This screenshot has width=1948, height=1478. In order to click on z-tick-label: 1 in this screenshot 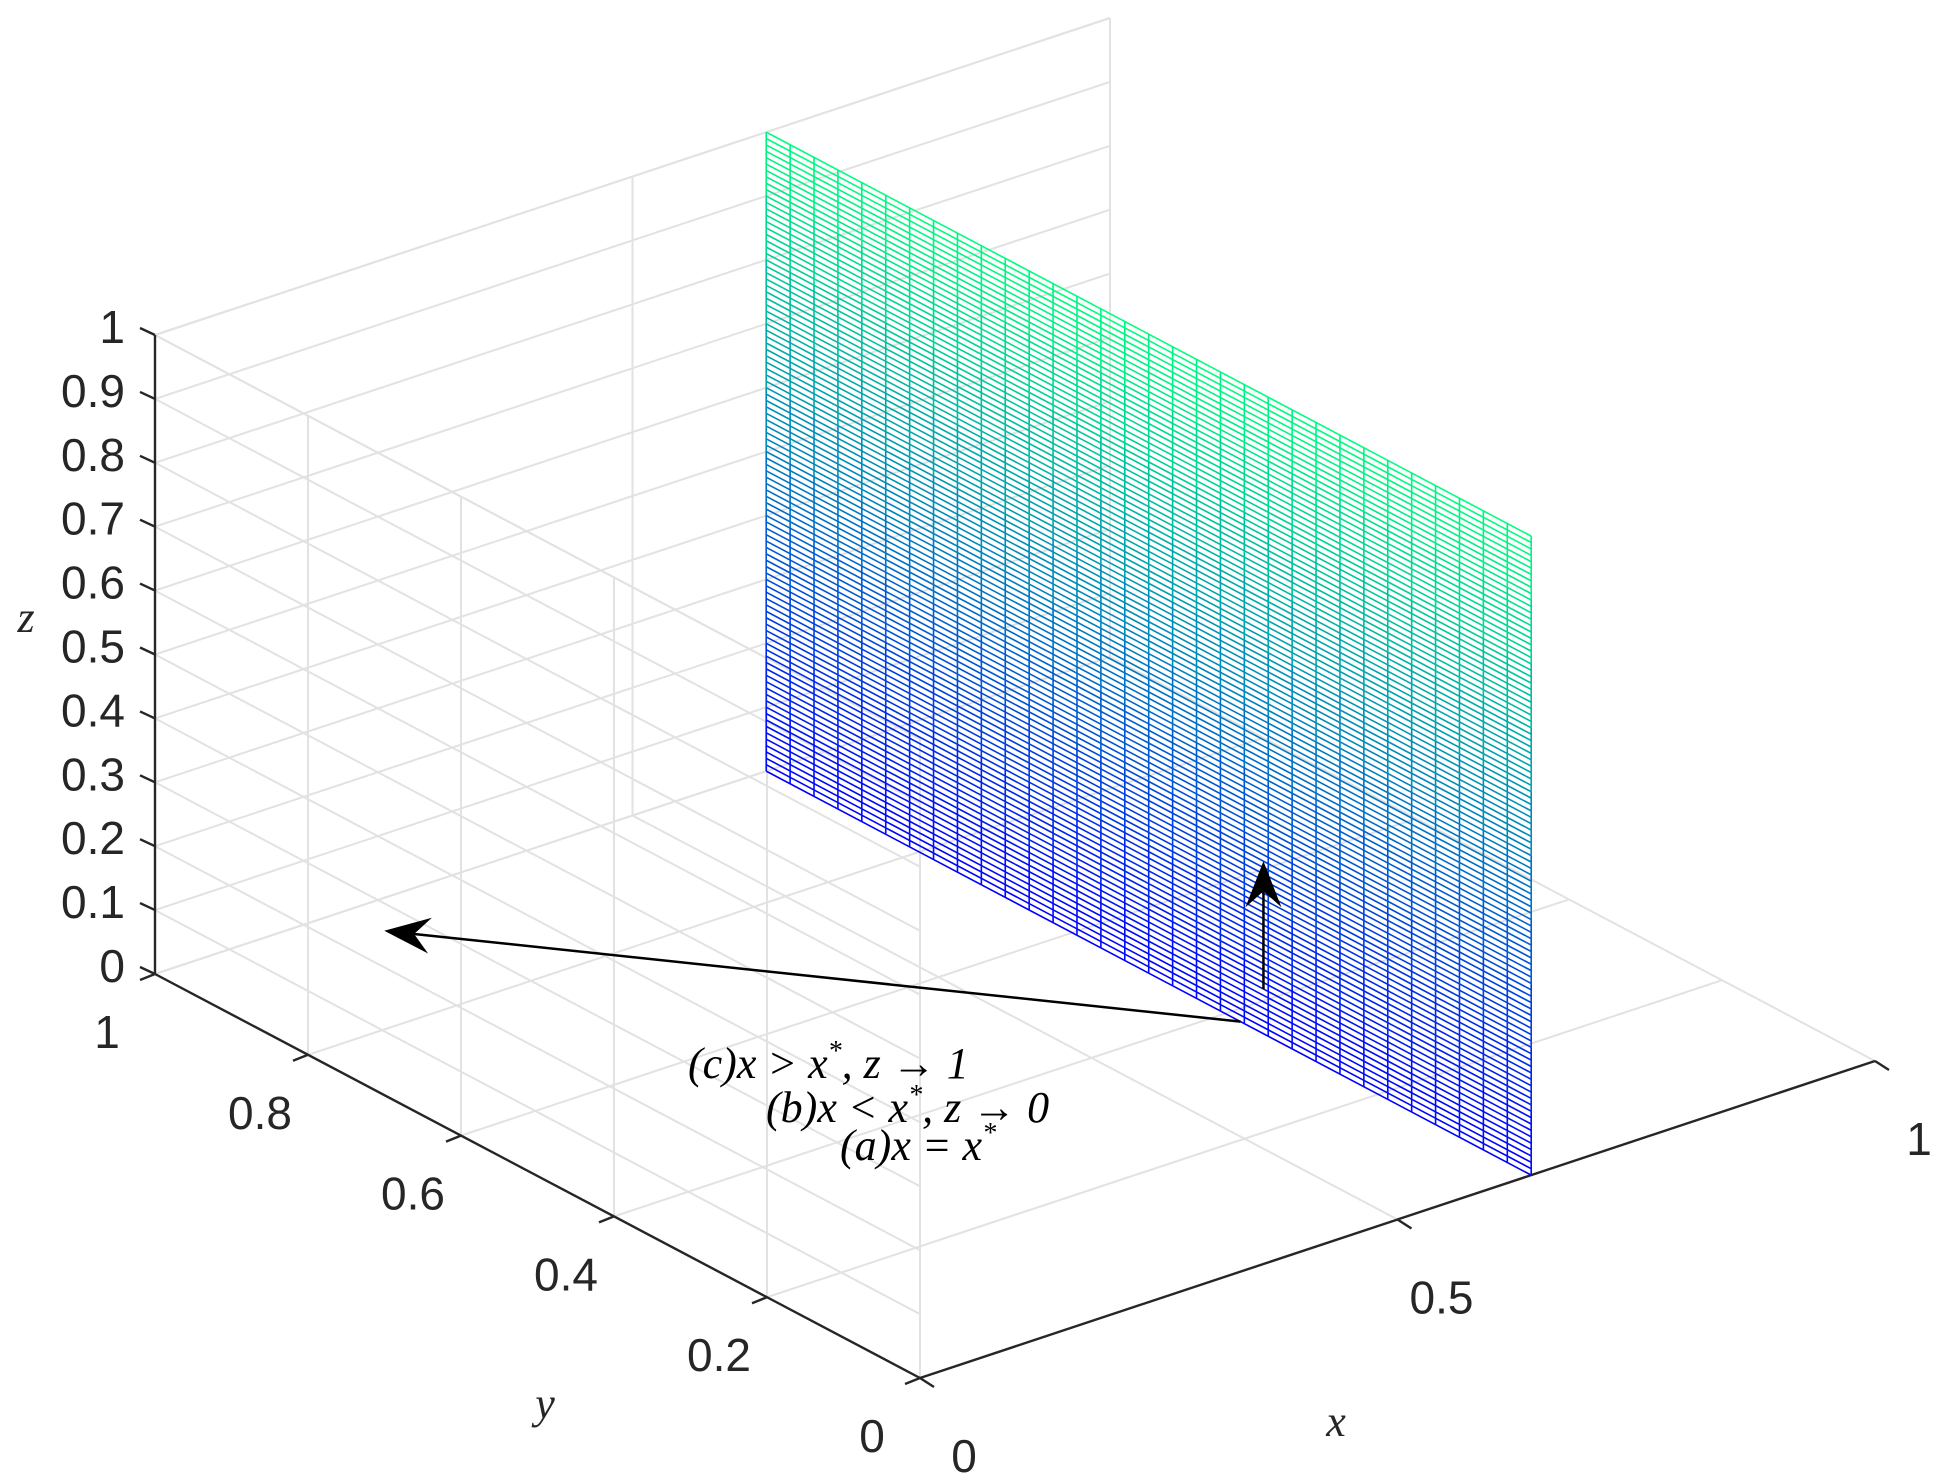, I will do `click(112, 327)`.